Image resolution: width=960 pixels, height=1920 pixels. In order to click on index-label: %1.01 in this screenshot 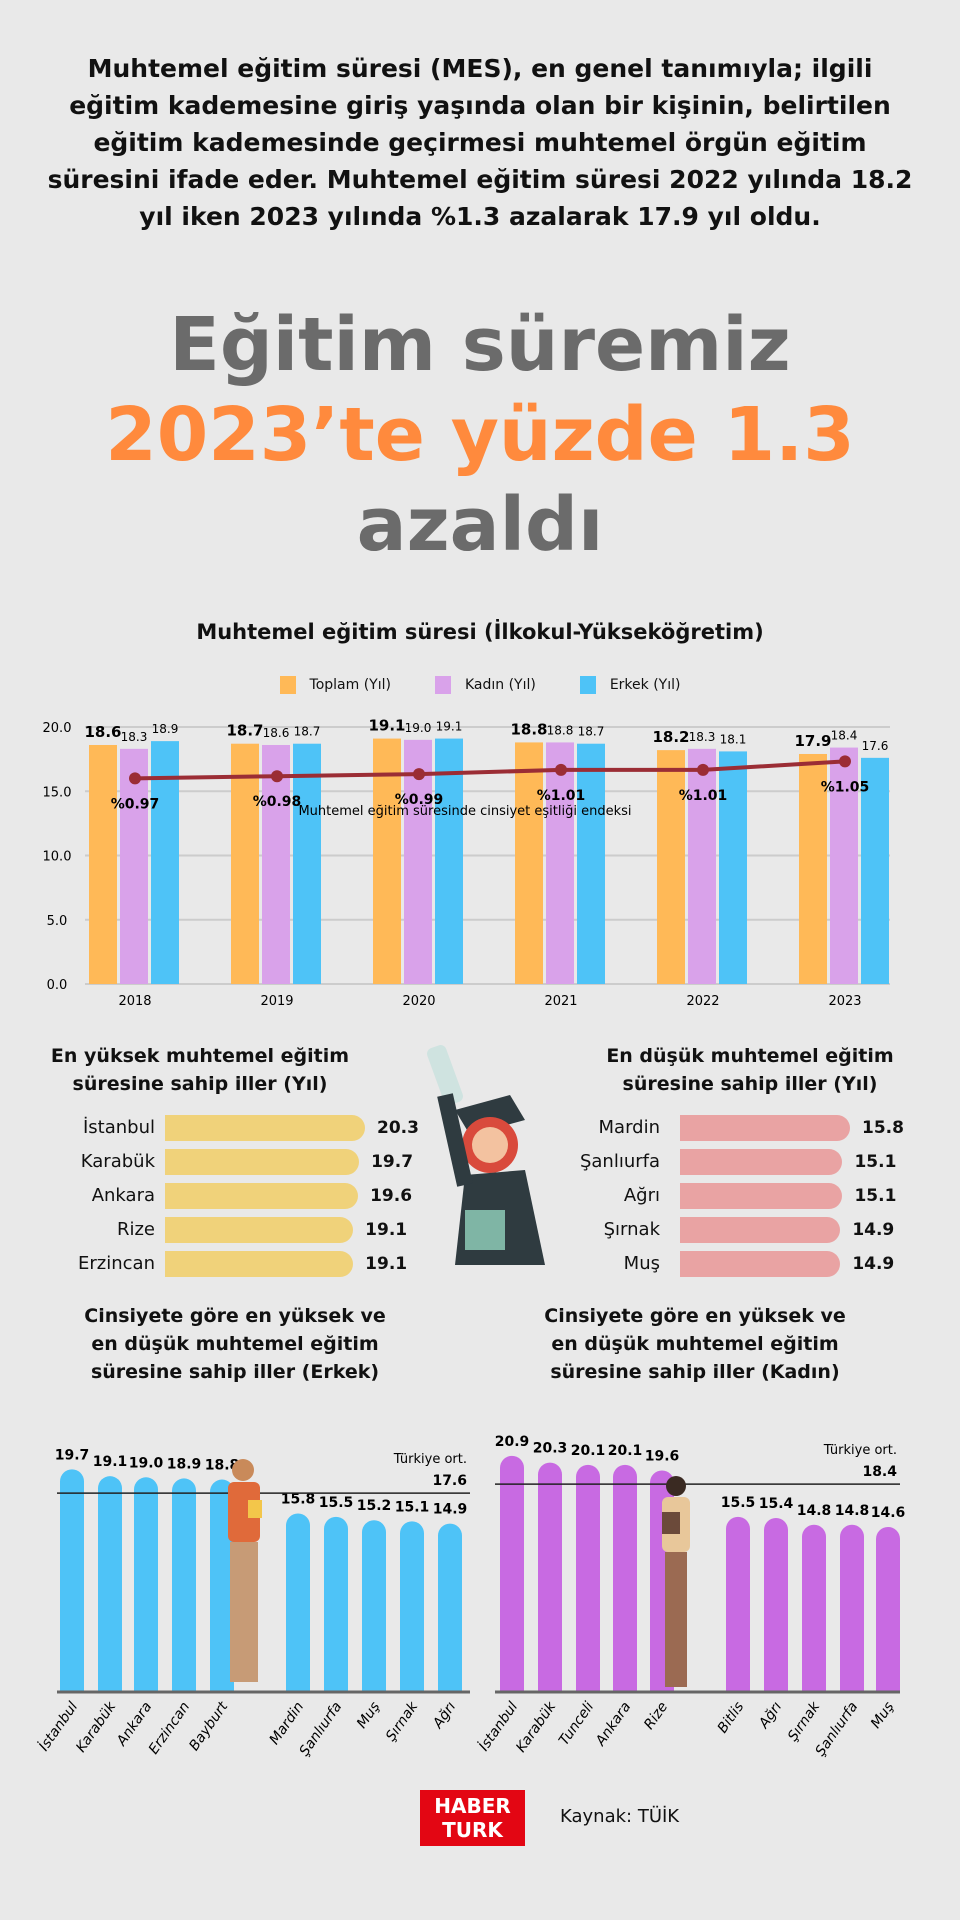, I will do `click(561, 796)`.